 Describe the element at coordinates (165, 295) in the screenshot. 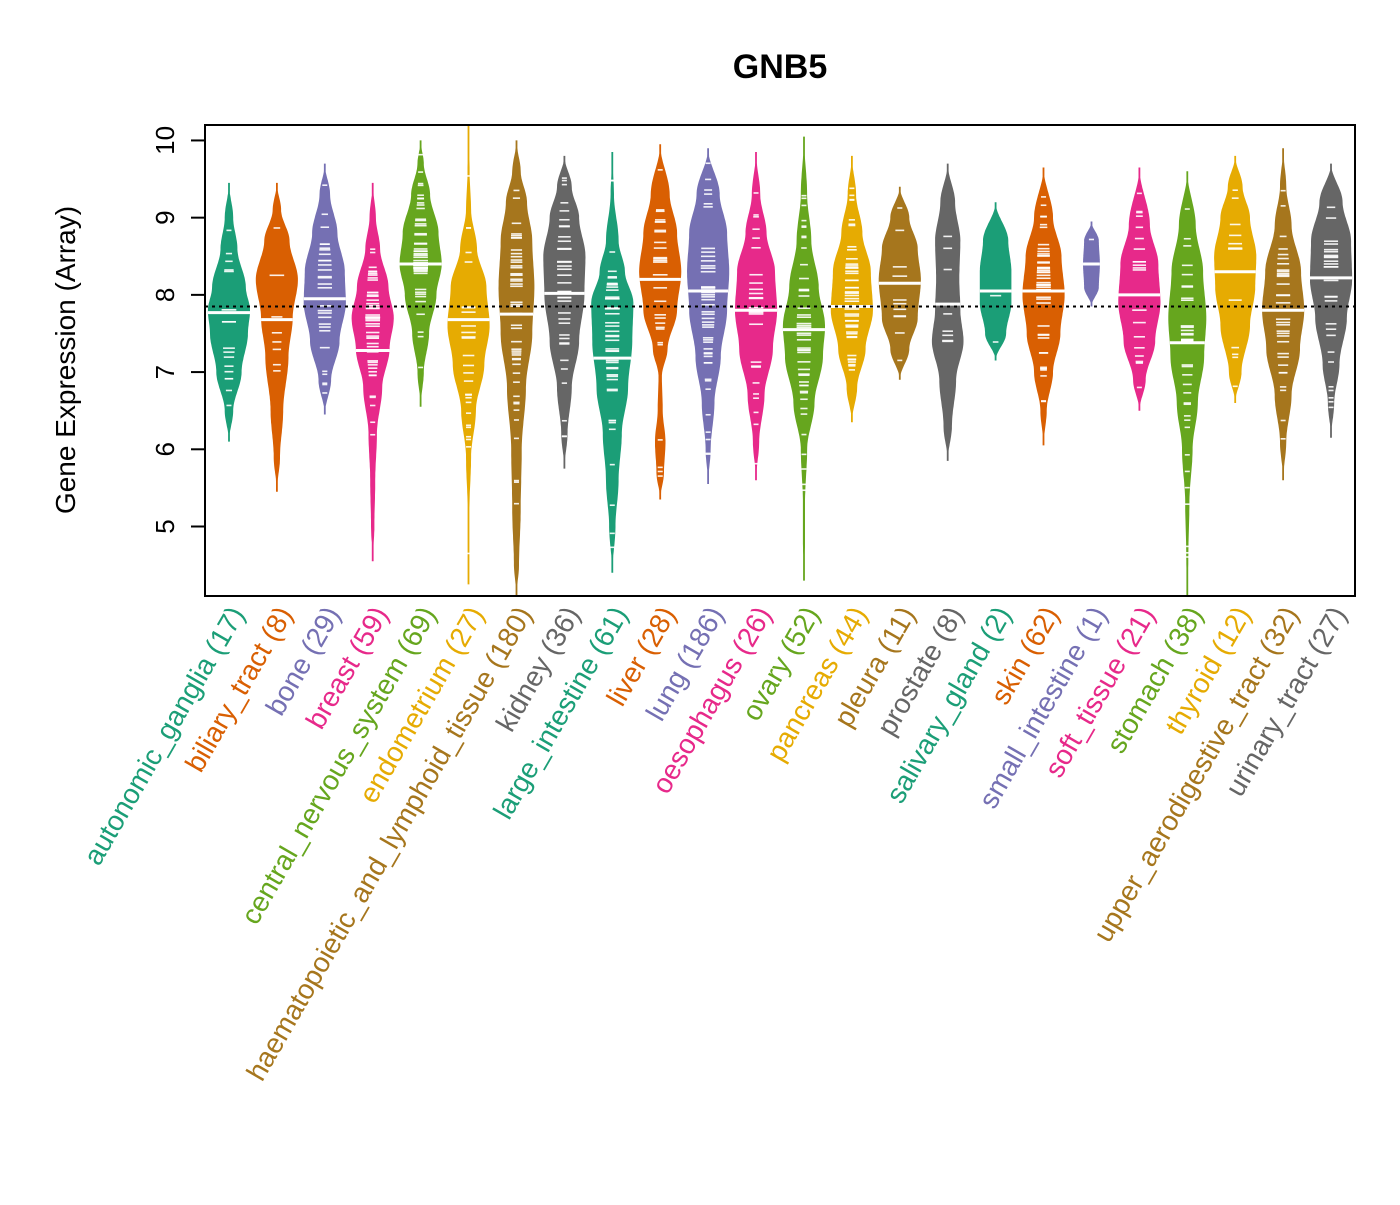

I see `y-tick-label: 8` at that location.